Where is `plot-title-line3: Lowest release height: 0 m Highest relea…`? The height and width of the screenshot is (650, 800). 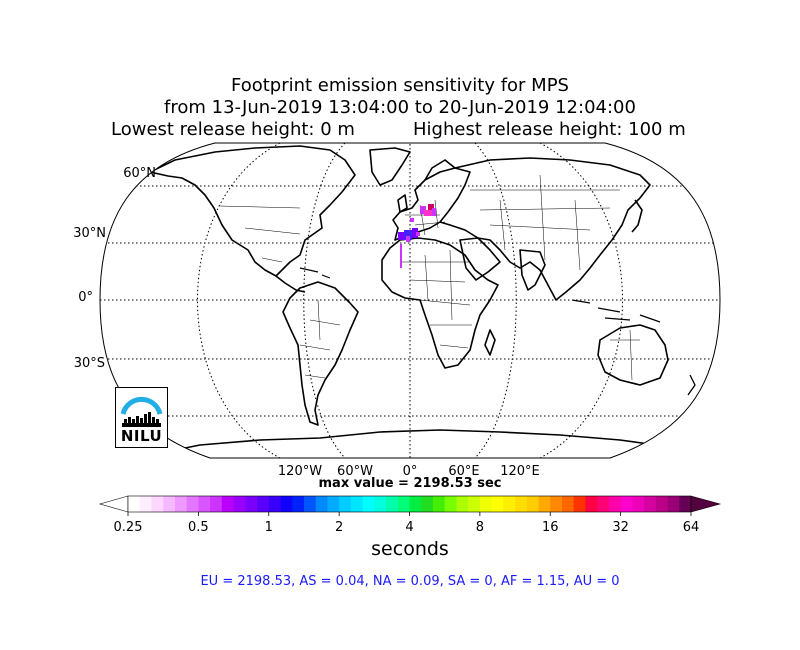 plot-title-line3: Lowest release height: 0 m Highest relea… is located at coordinates (400, 130).